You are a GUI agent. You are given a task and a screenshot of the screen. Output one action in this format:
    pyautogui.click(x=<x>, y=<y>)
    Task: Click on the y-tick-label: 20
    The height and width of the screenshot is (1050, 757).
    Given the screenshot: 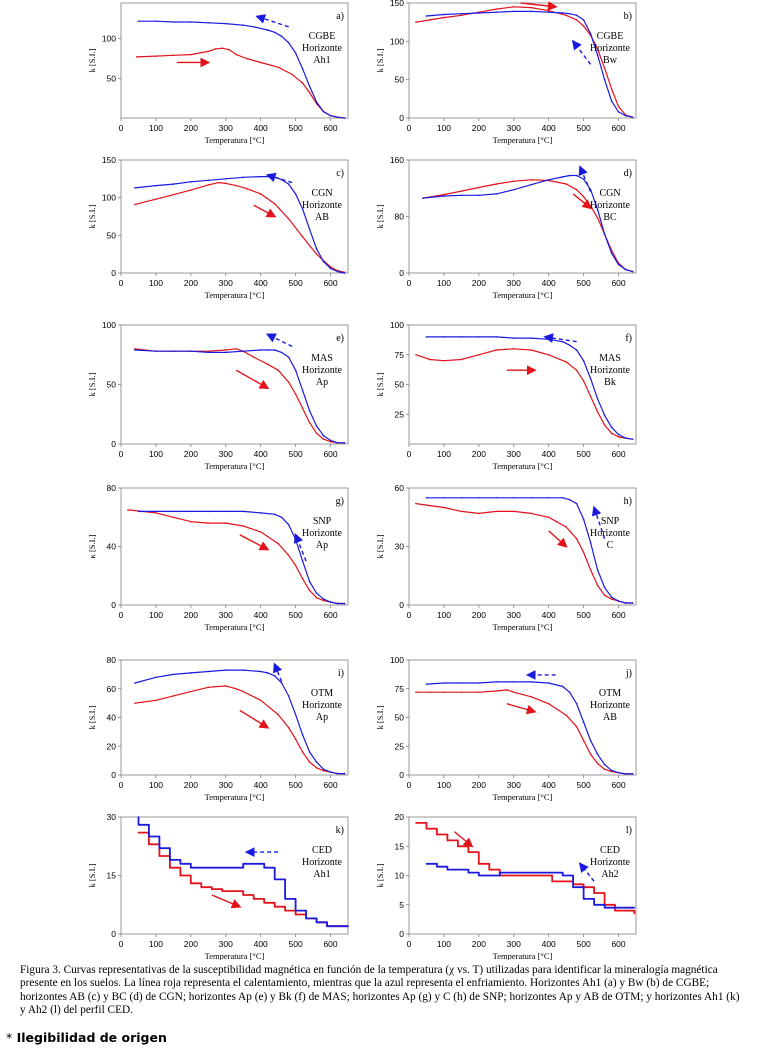 What is the action you would take?
    pyautogui.click(x=112, y=746)
    